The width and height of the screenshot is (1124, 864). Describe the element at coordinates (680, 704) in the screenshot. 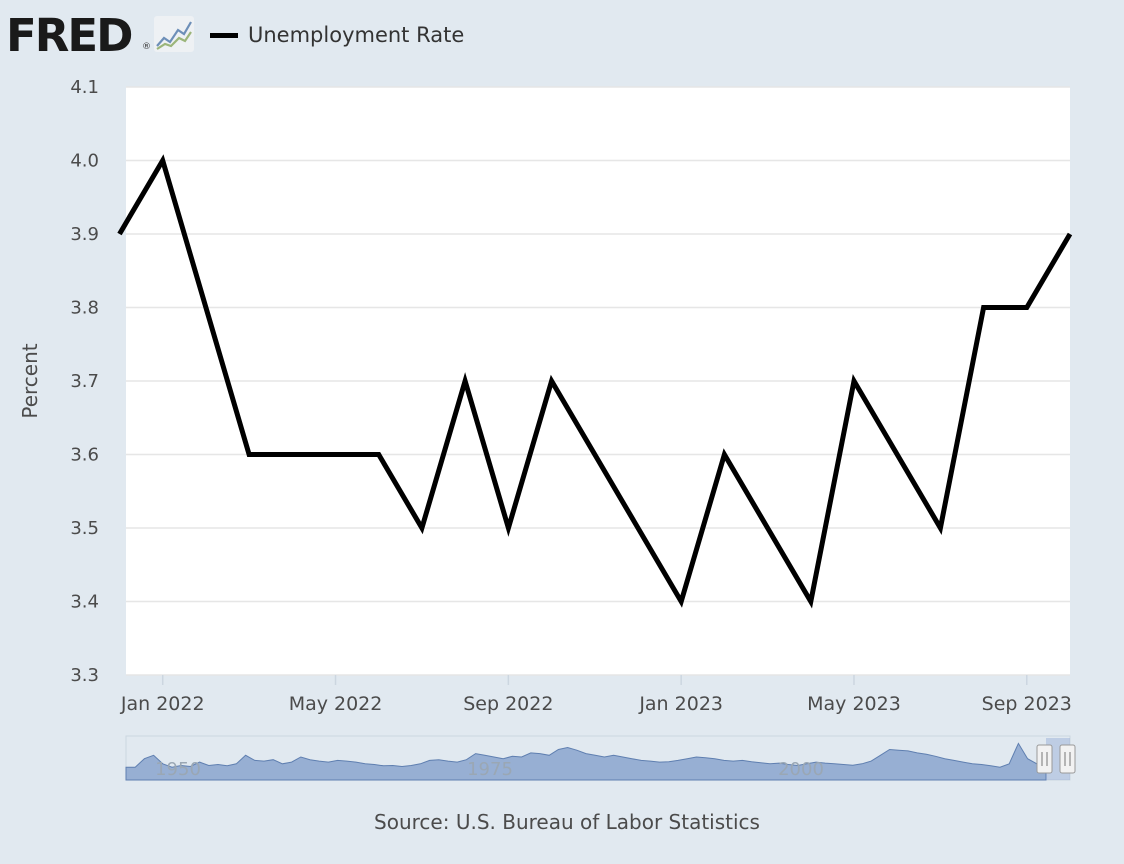

I see `x-tick-label: Jan 2023` at that location.